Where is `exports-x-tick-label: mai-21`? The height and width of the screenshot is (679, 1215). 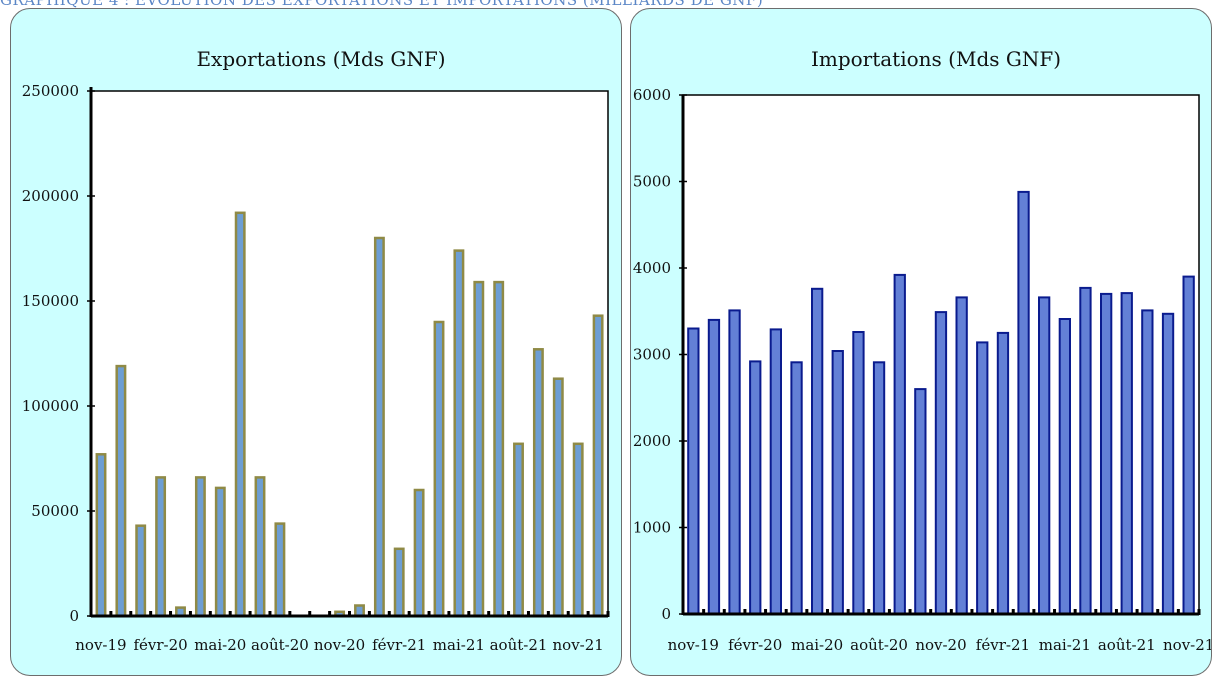
exports-x-tick-label: mai-21 is located at coordinates (459, 645).